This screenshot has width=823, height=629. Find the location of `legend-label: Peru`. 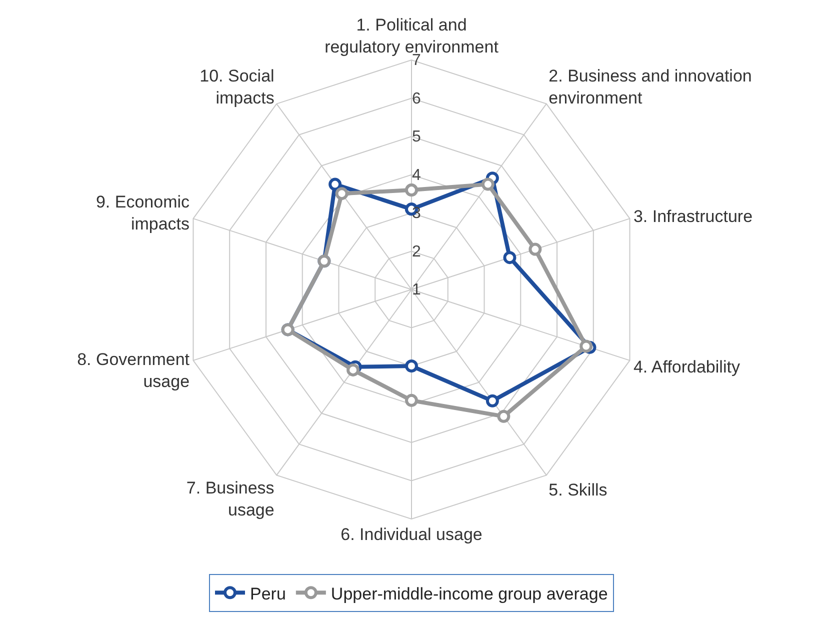

legend-label: Peru is located at coordinates (268, 594).